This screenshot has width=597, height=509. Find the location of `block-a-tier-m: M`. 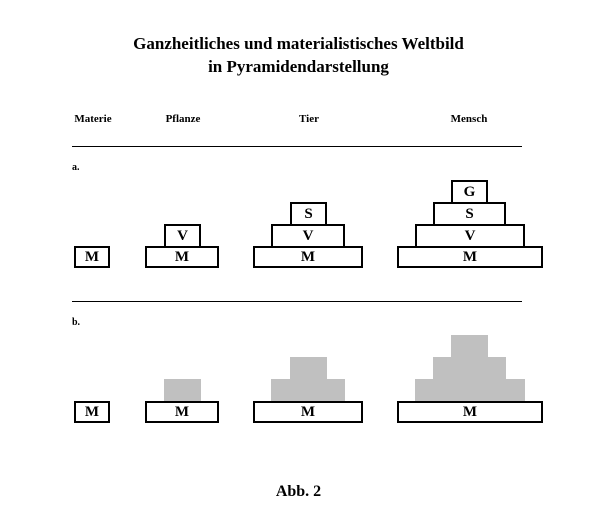

block-a-tier-m: M is located at coordinates (308, 257).